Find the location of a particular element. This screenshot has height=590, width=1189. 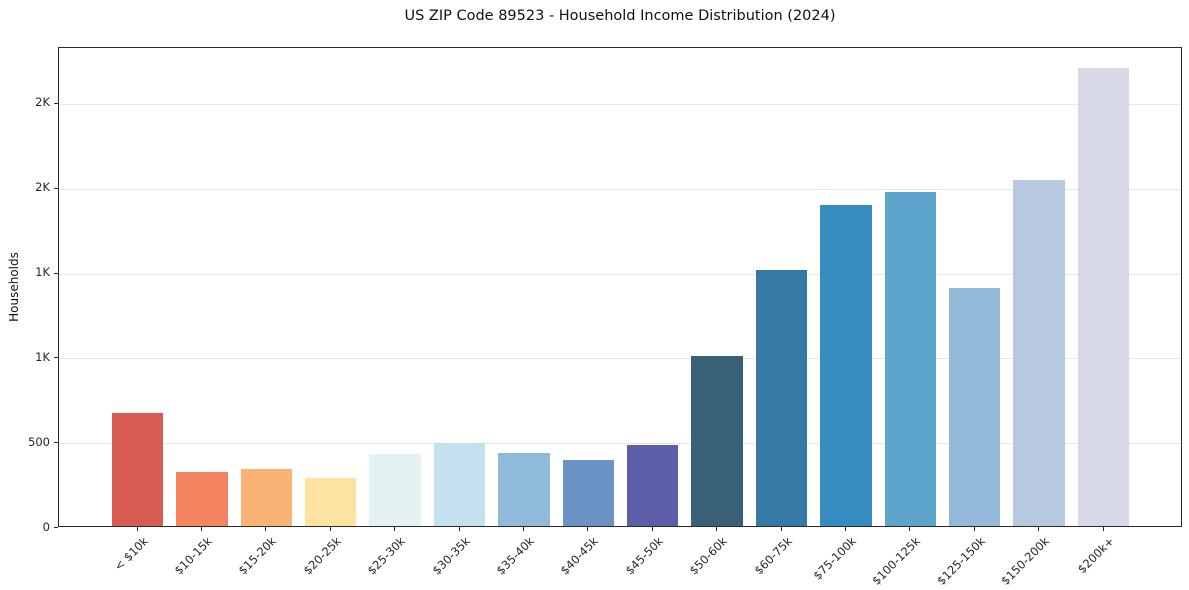

bar-200k is located at coordinates (1103, 297).